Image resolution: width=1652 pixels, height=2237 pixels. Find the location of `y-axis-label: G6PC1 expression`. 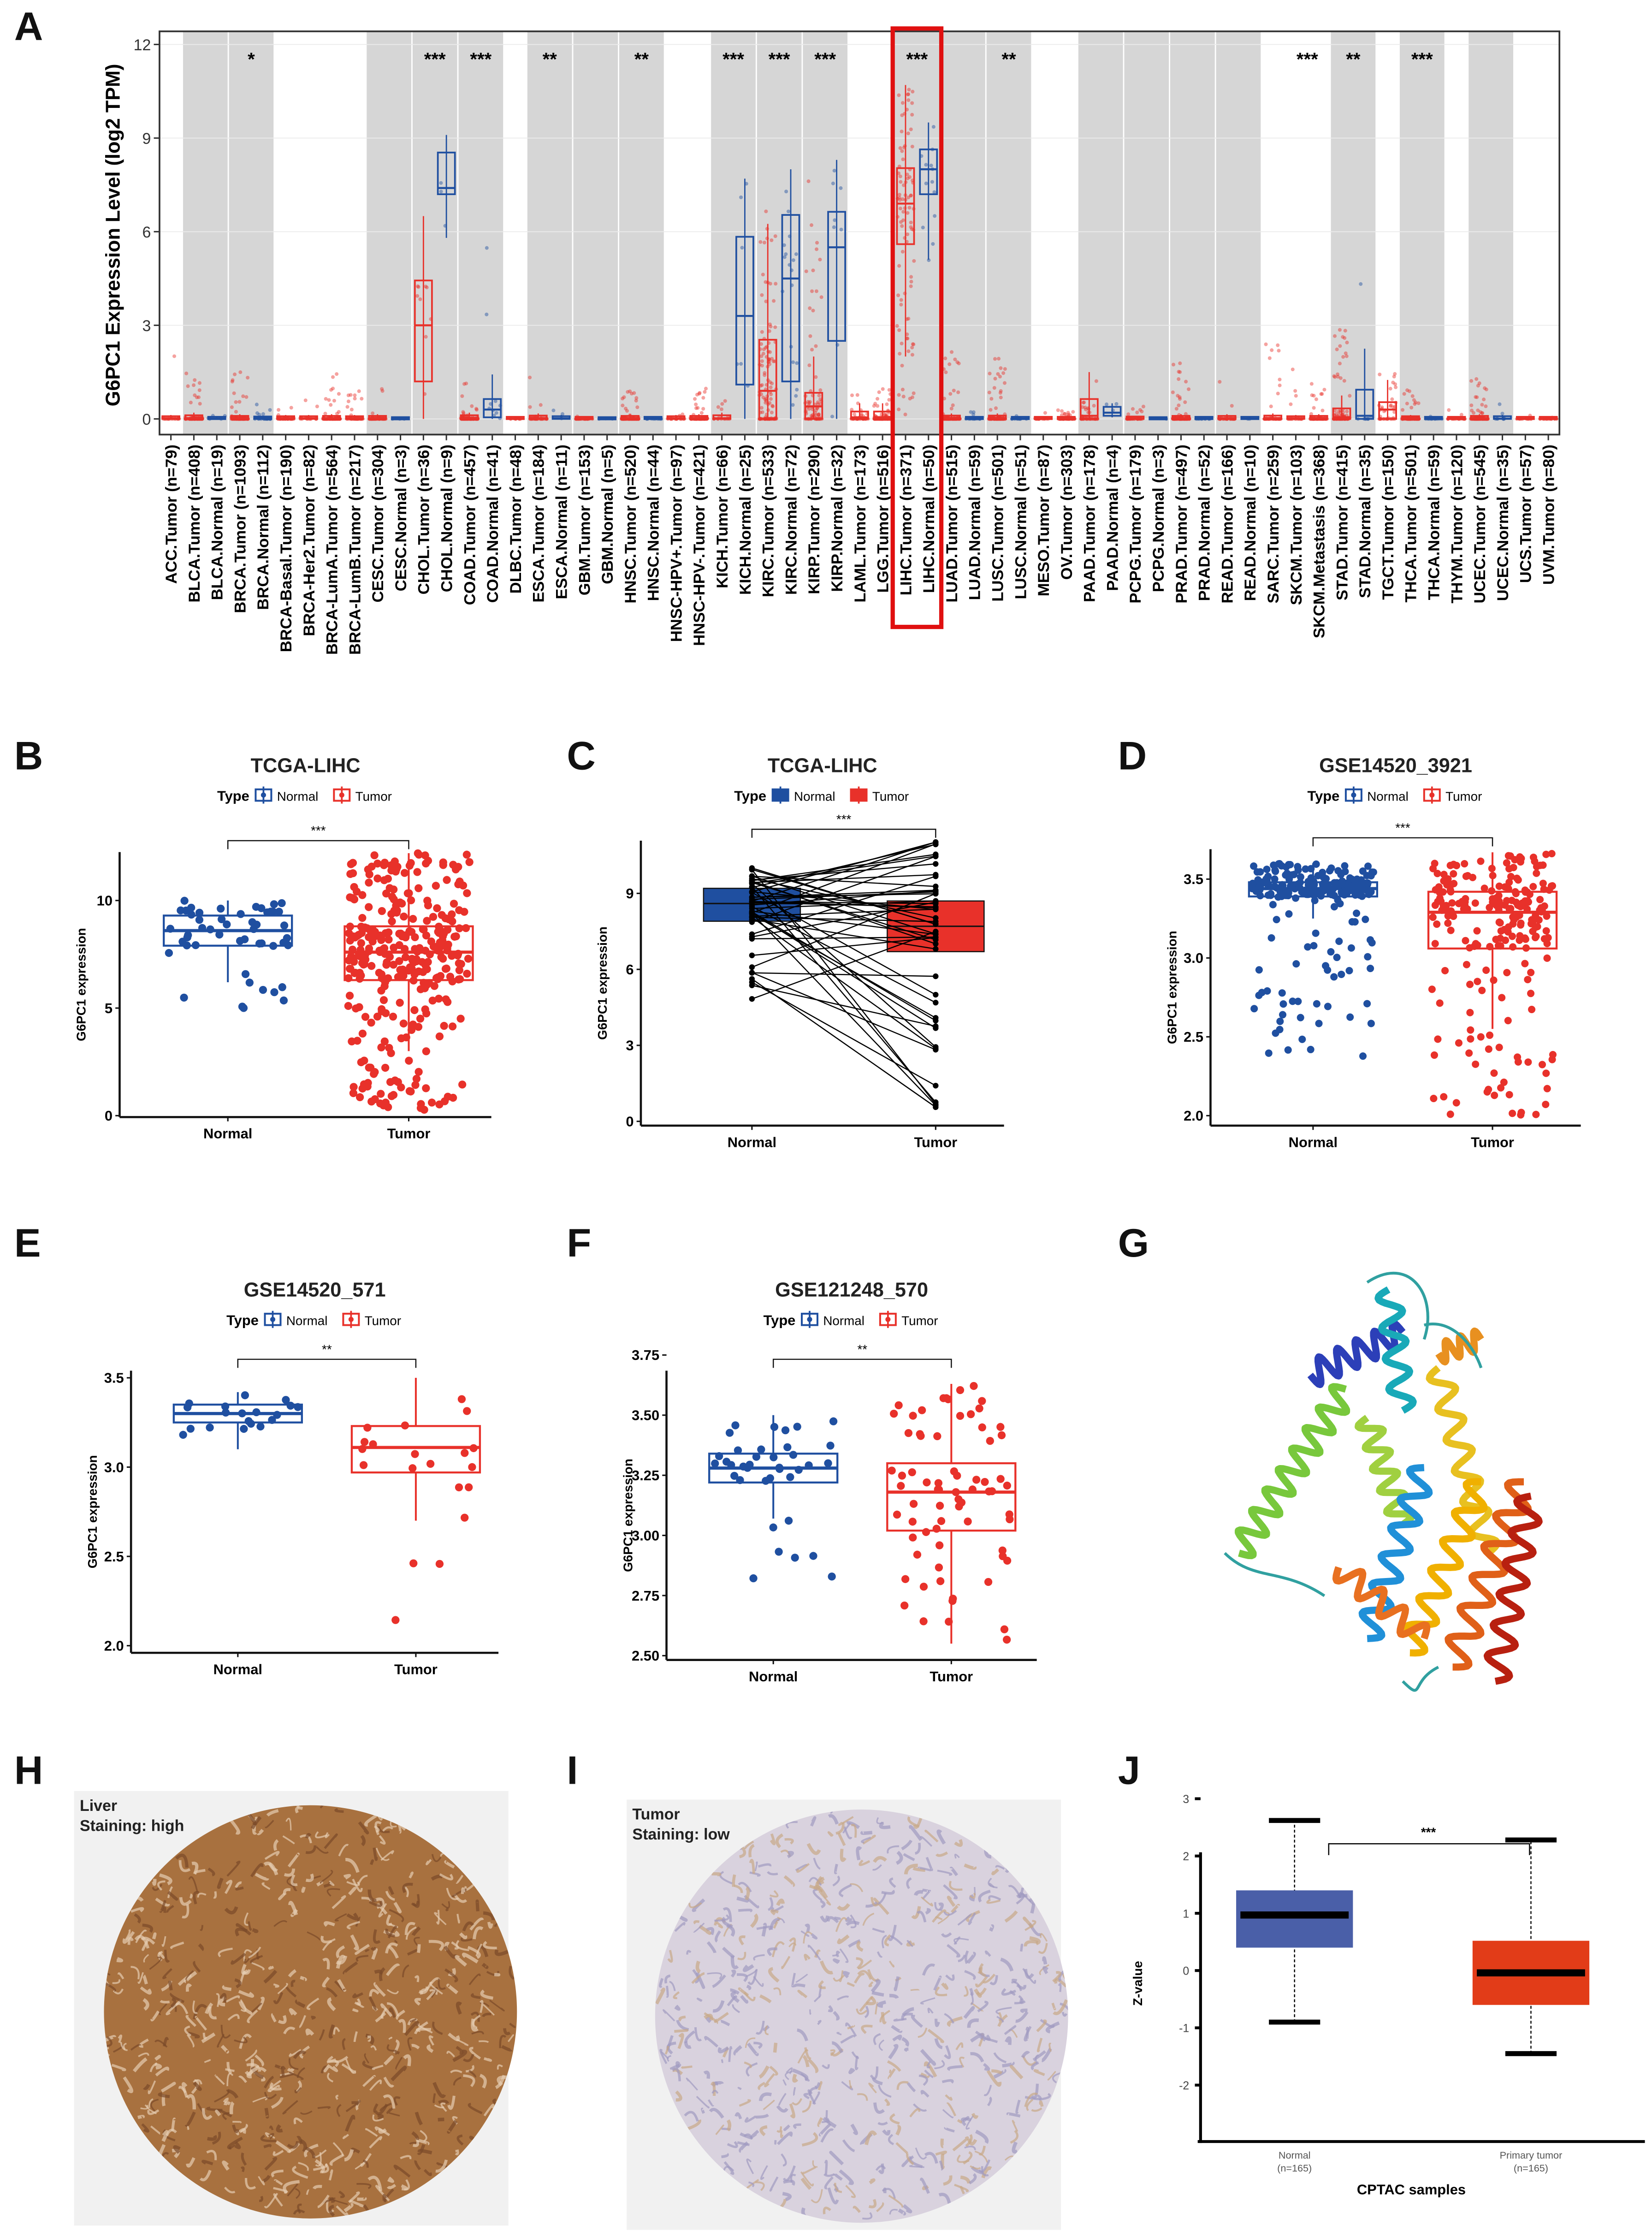

y-axis-label: G6PC1 expression is located at coordinates (1172, 987).